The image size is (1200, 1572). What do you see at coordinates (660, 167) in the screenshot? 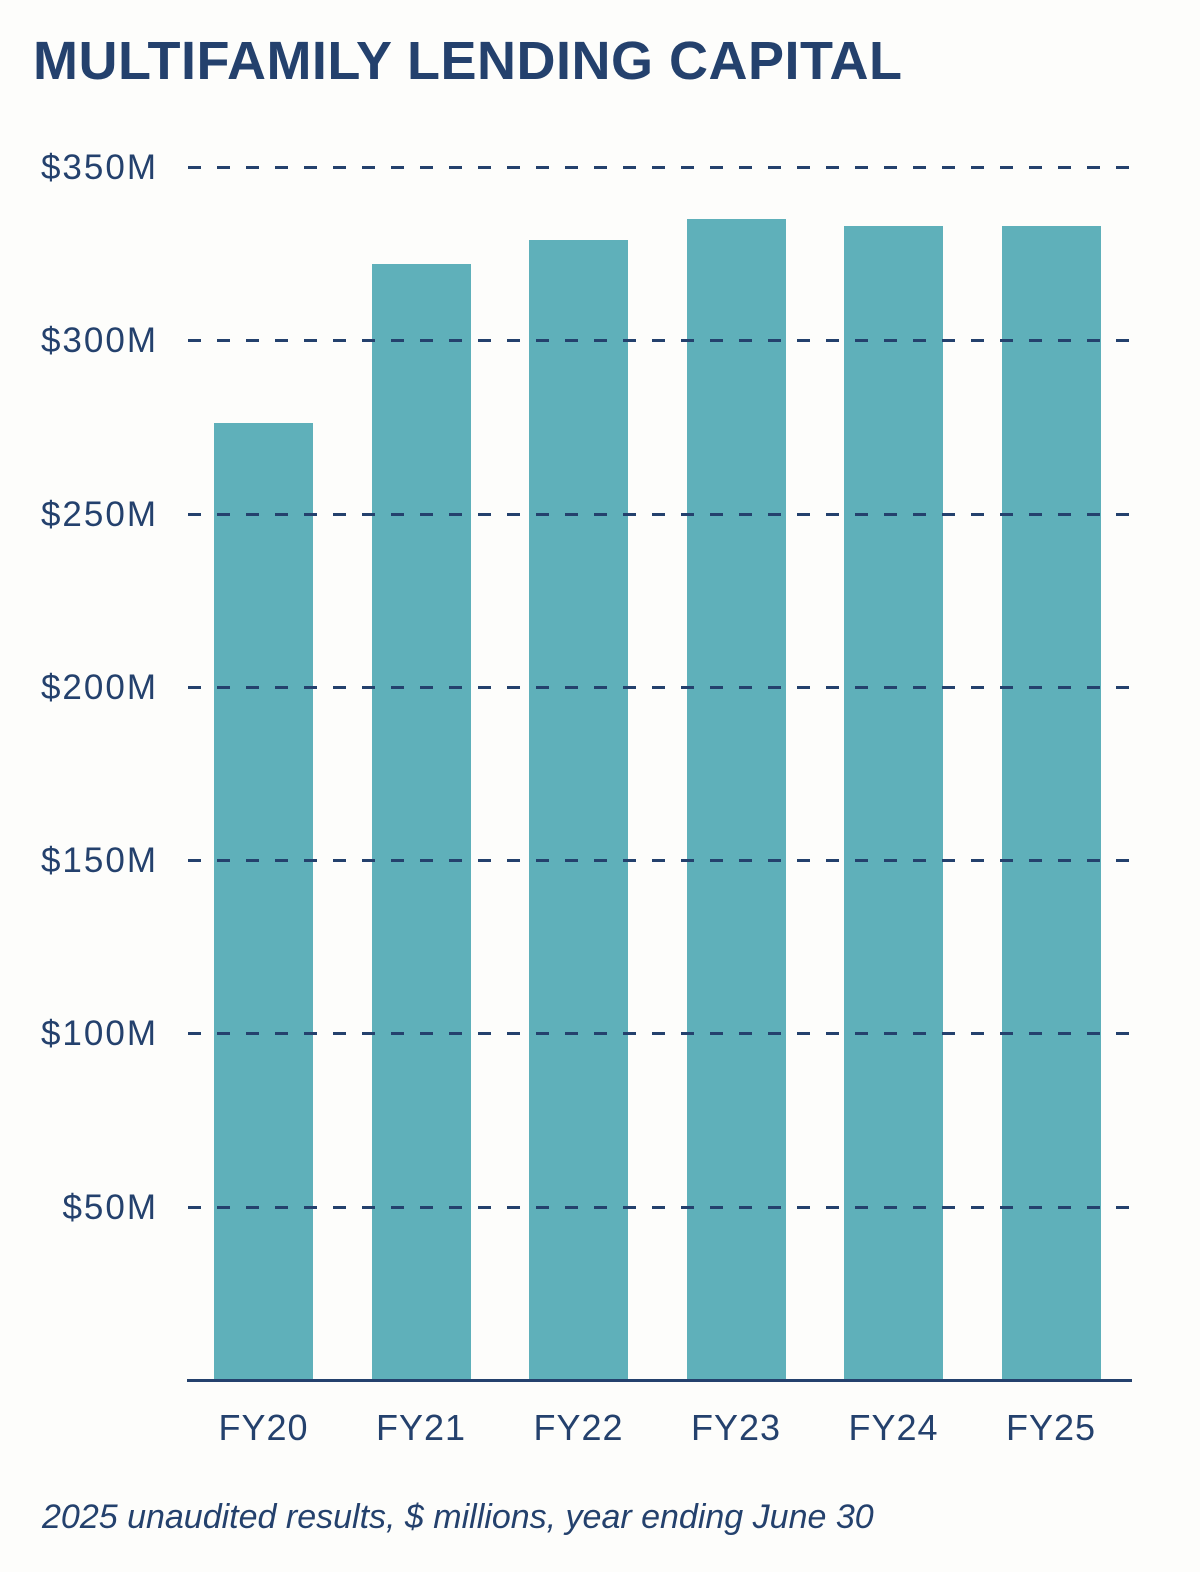
I see `gridline-$350M` at bounding box center [660, 167].